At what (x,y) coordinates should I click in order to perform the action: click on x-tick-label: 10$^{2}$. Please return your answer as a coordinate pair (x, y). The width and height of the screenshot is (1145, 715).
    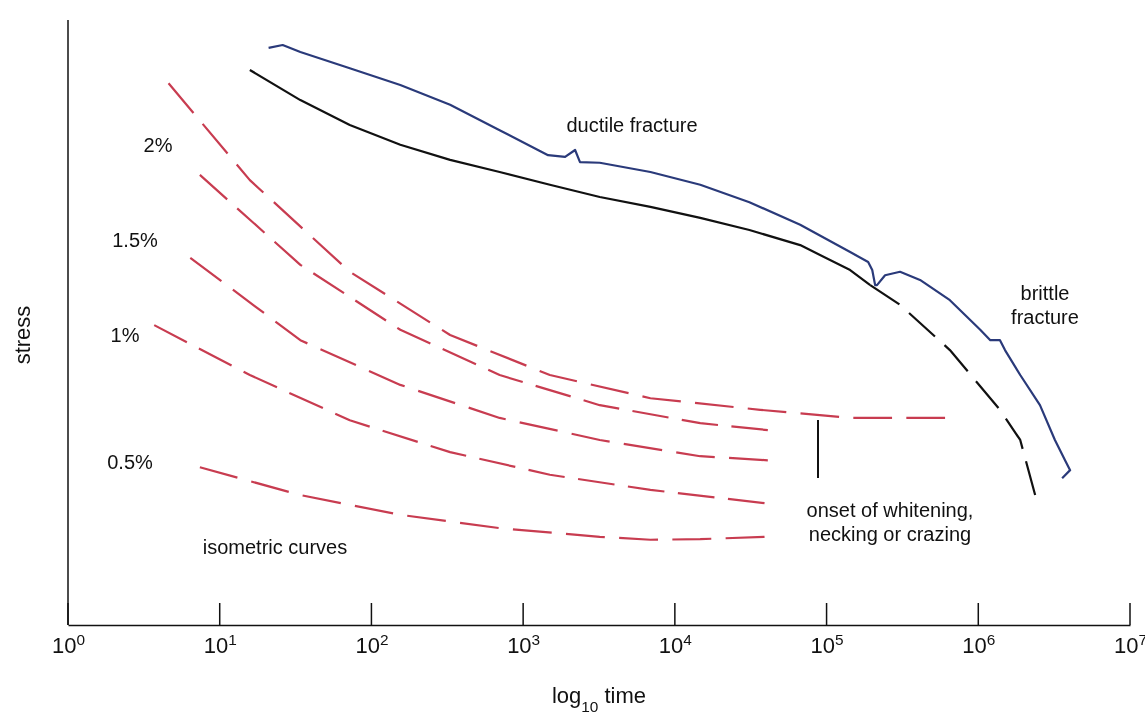
    Looking at the image, I should click on (372, 644).